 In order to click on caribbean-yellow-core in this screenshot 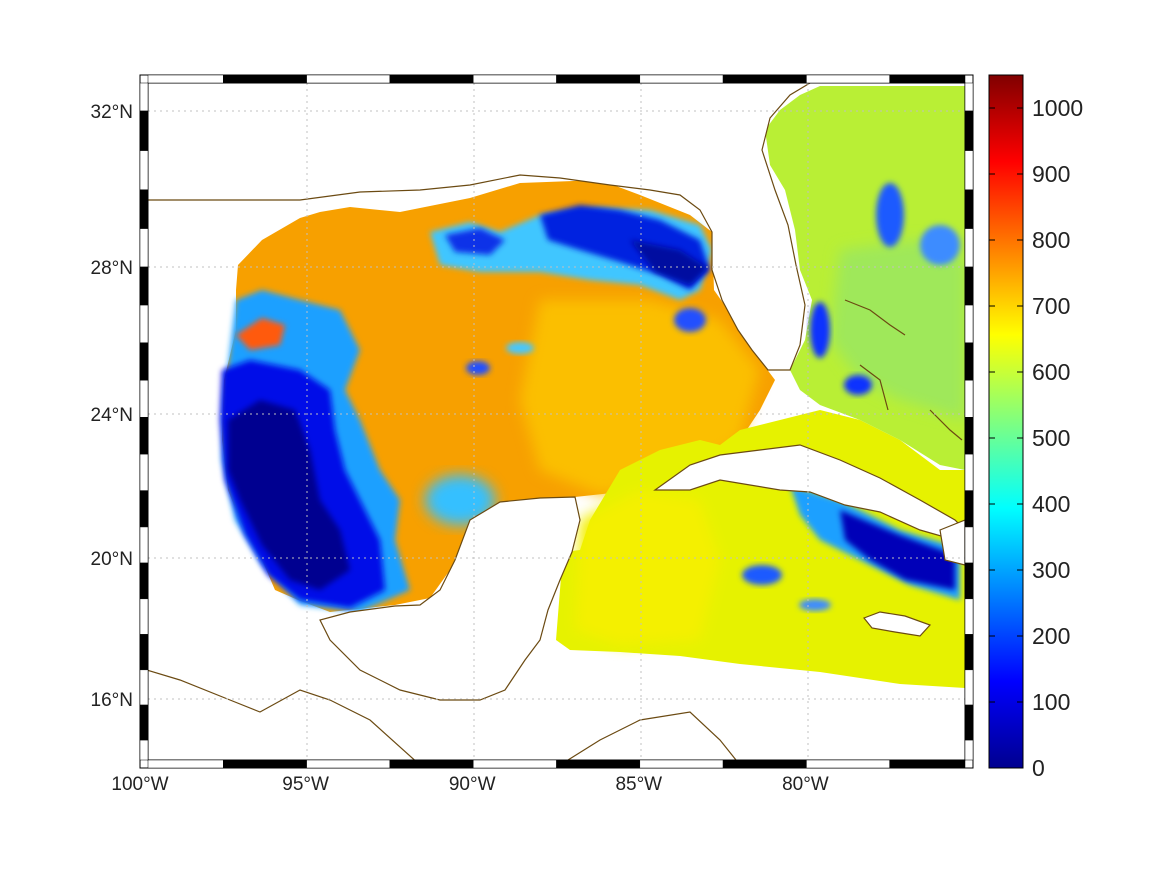, I will do `click(647, 567)`.